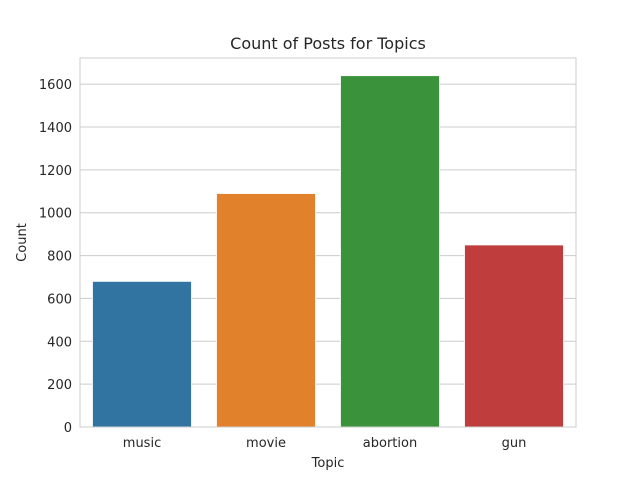 Image resolution: width=640 pixels, height=480 pixels. I want to click on chart-title: Count of Posts for Topics, so click(328, 43).